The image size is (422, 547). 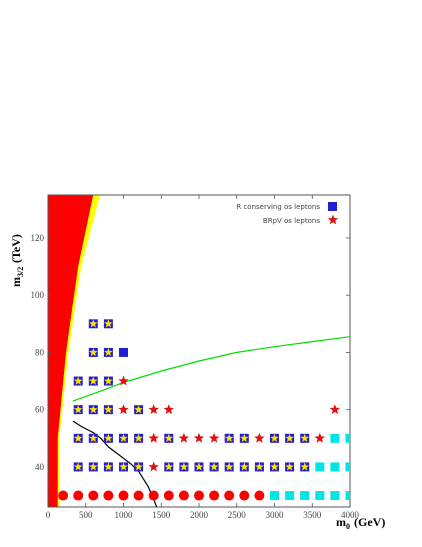 I want to click on legend-entry-r-conserving: R conserving os leptons, so click(x=286, y=206).